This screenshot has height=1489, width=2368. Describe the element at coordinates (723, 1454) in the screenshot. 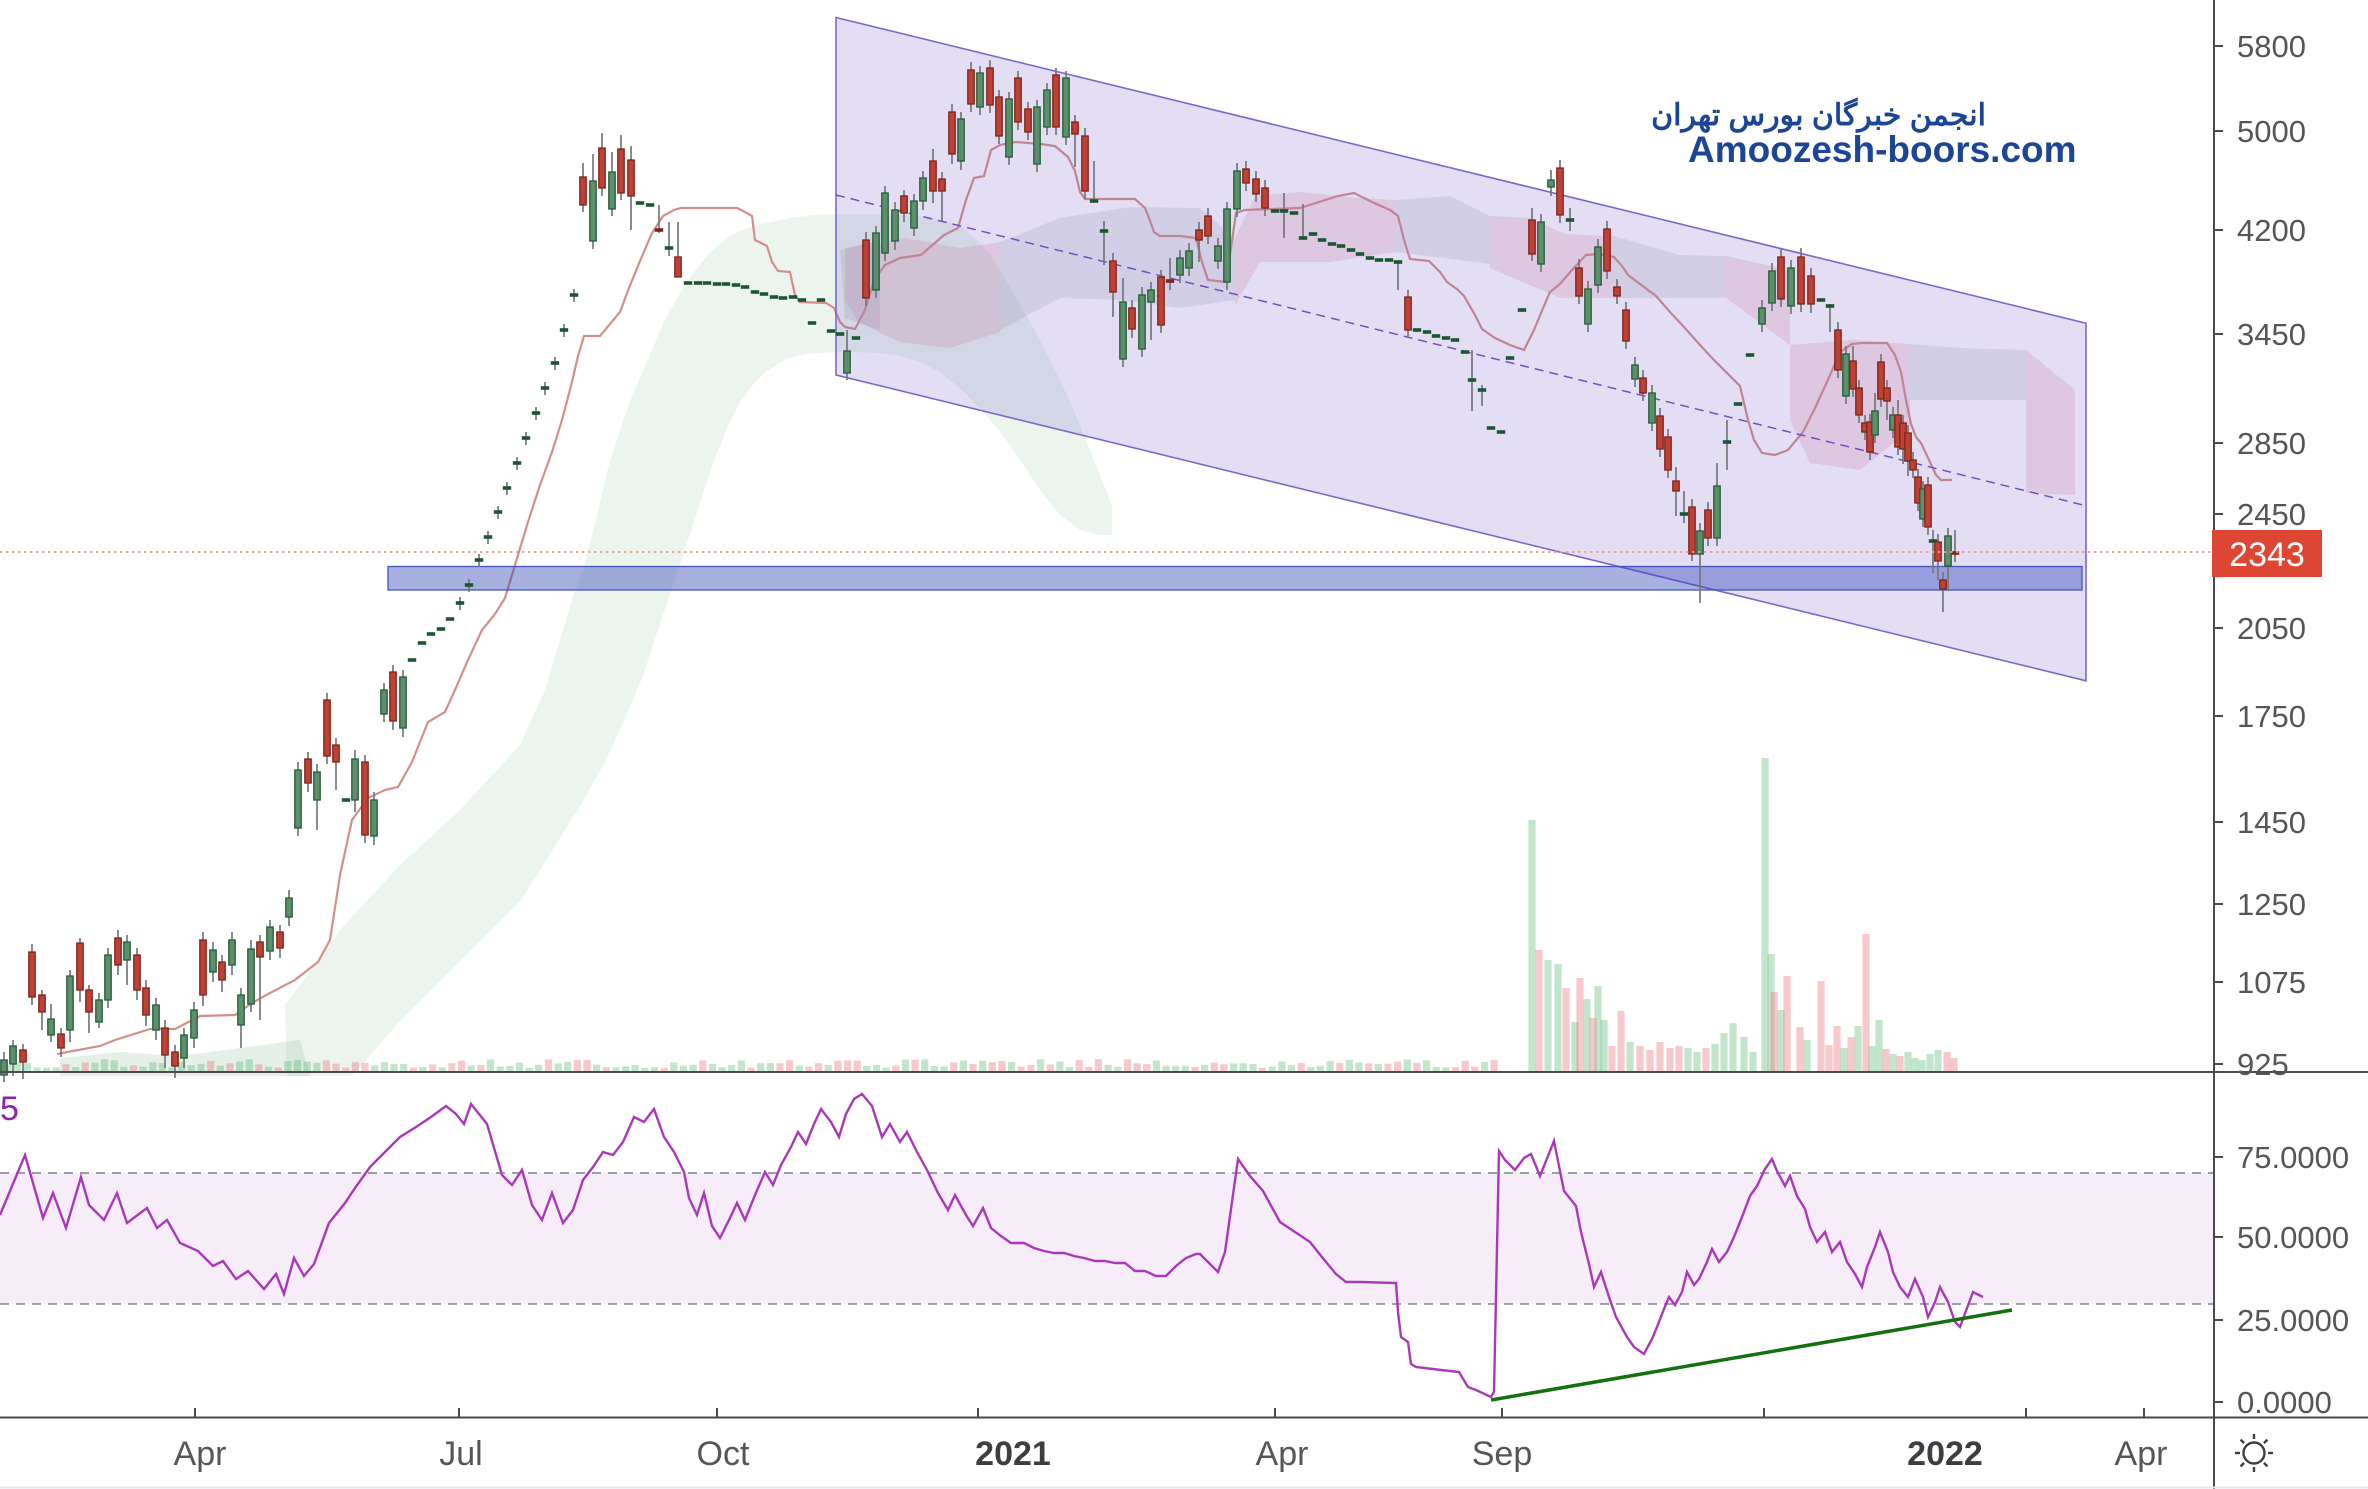

I see `svg-text: Oct` at that location.